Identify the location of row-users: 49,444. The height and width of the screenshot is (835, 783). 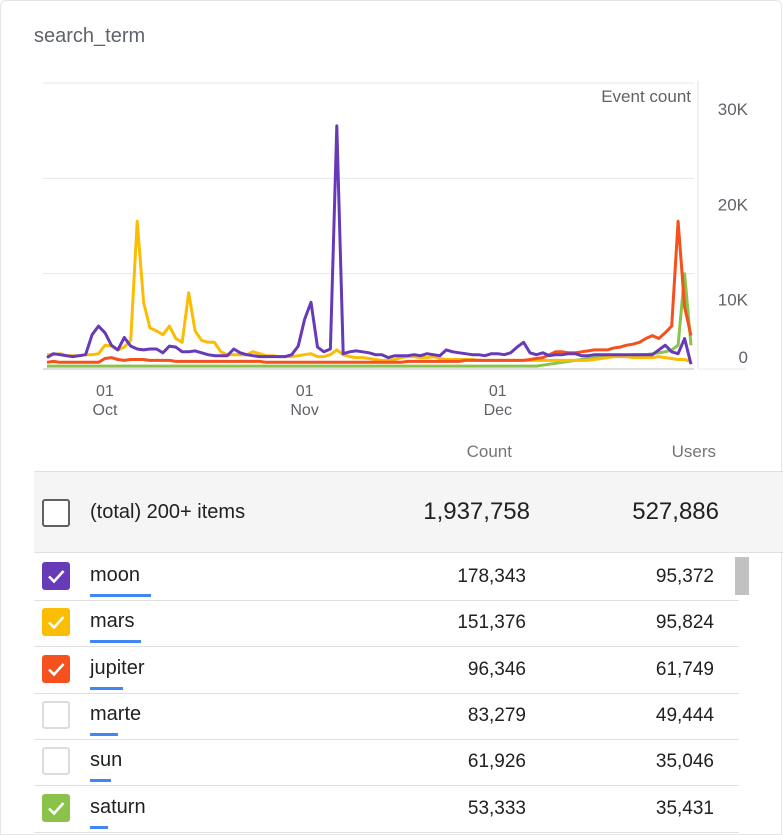
(684, 715).